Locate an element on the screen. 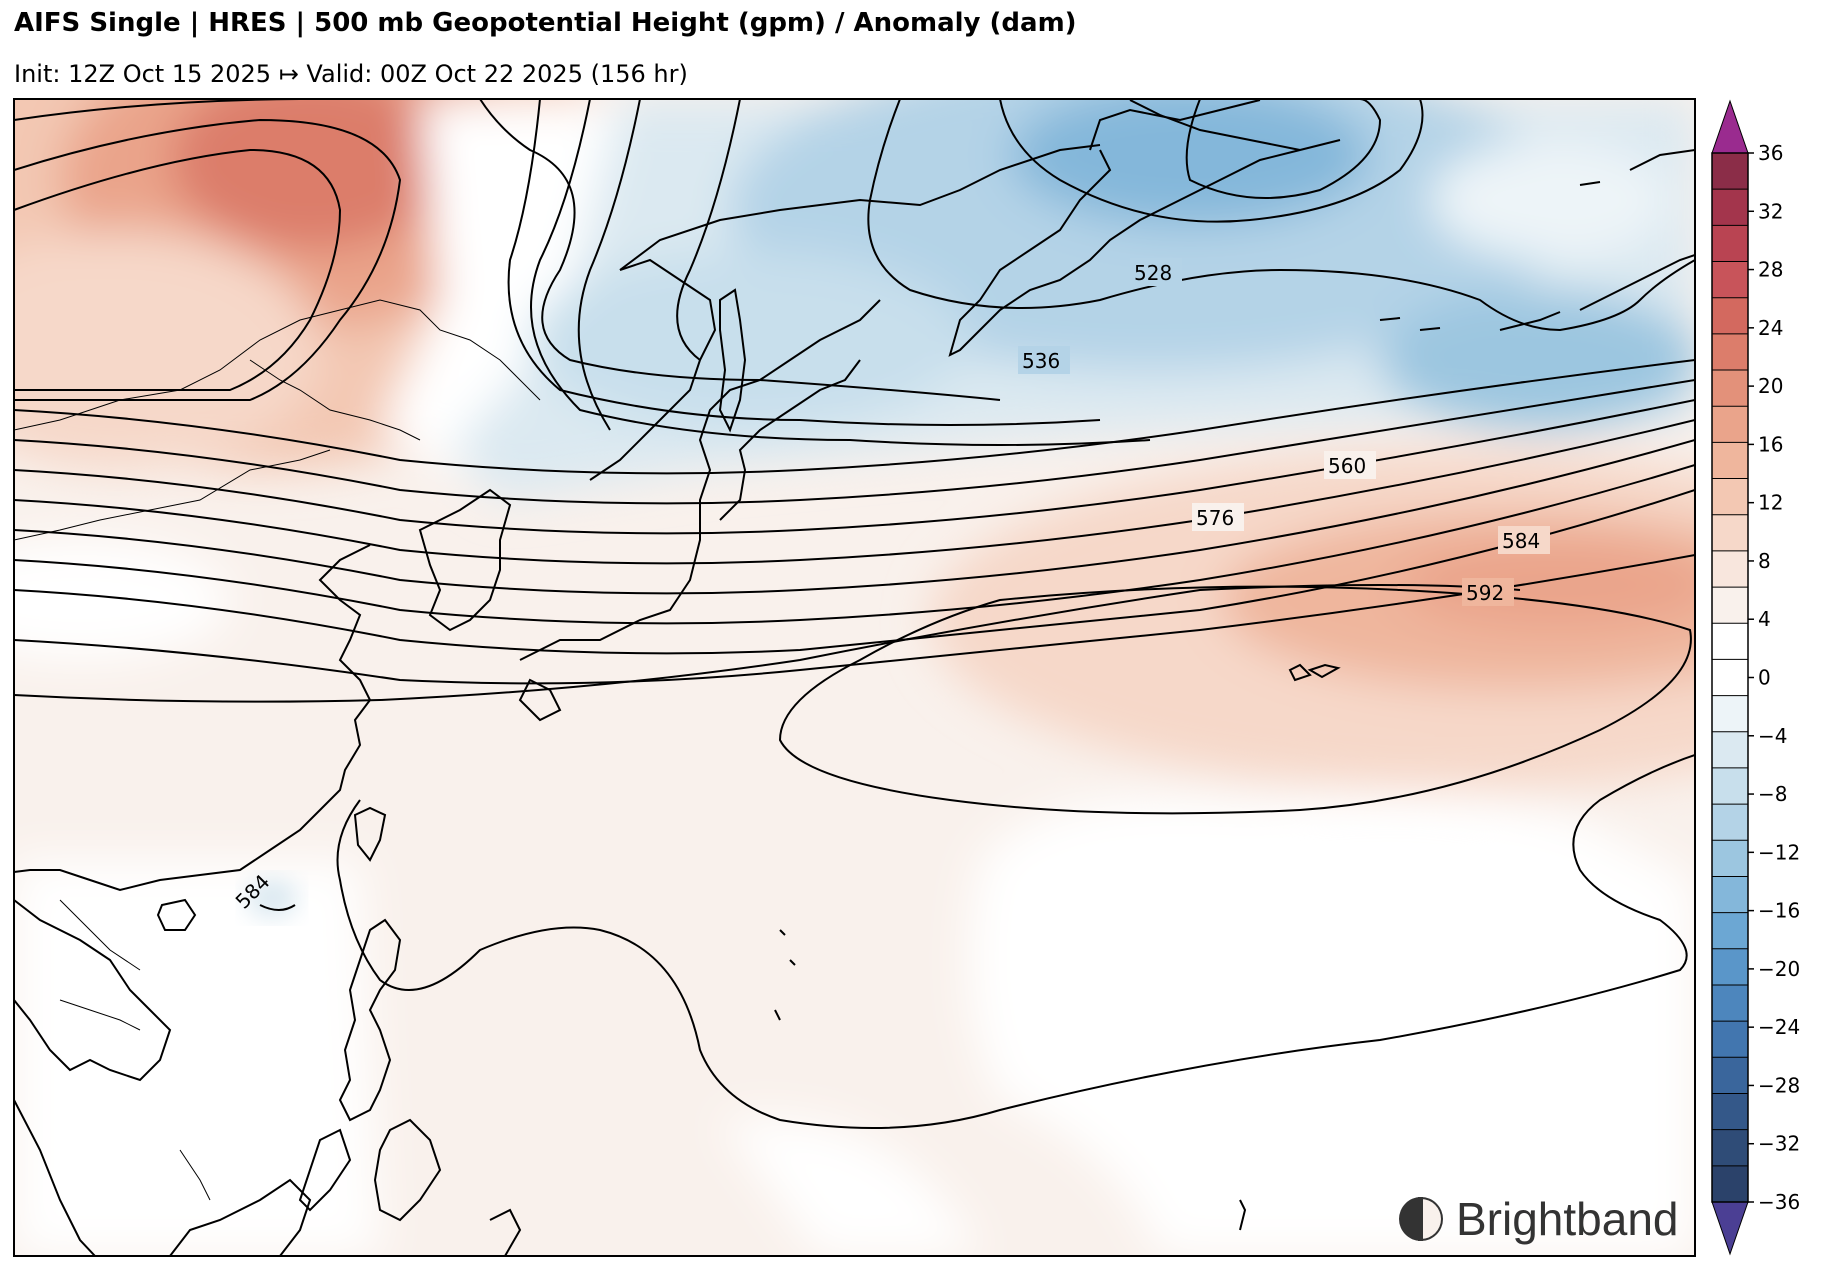 Image resolution: width=1832 pixels, height=1269 pixels. colorbar-tick-label: 0 is located at coordinates (1764, 678).